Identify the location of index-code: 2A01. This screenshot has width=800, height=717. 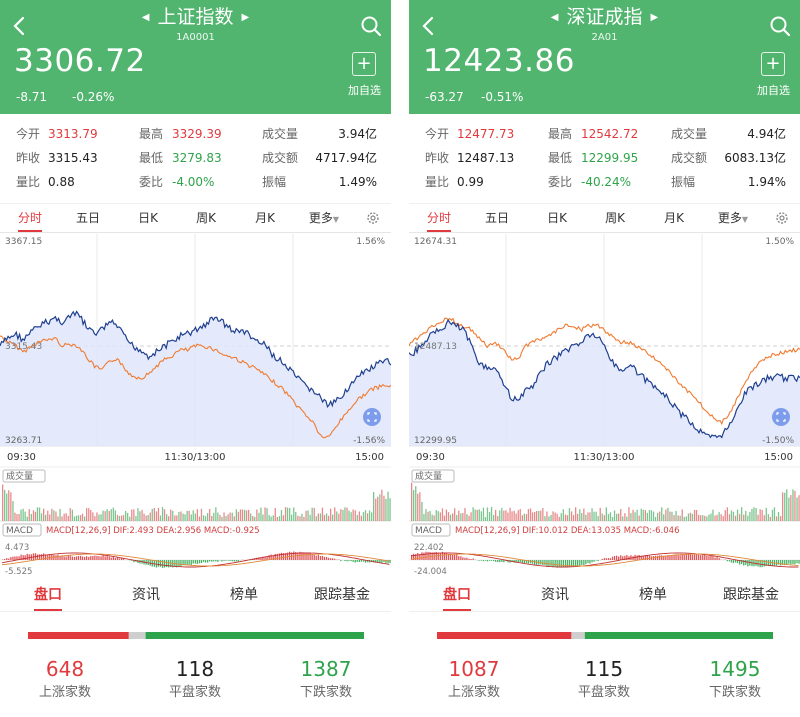
(604, 37).